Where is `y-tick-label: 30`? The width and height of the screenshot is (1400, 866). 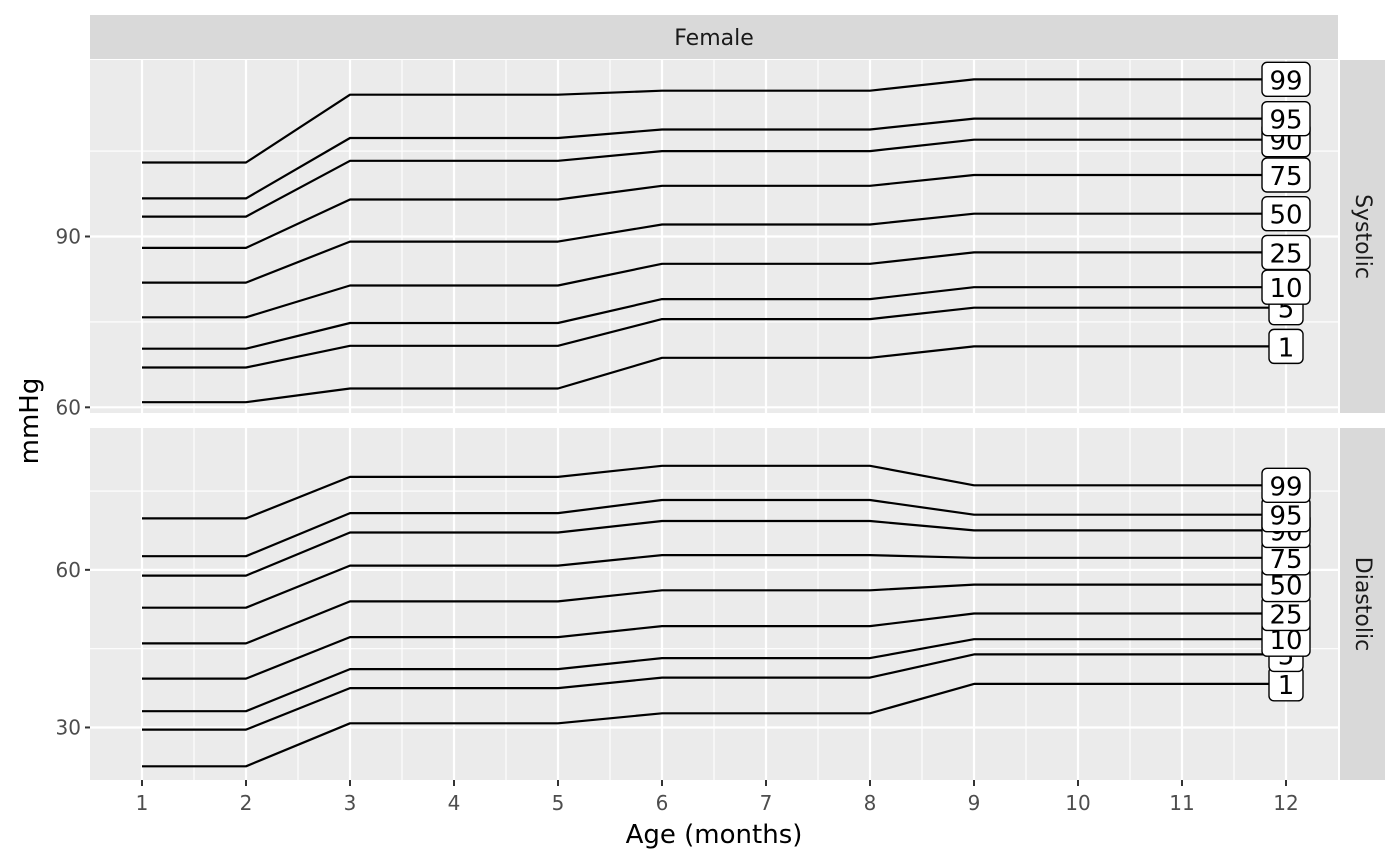
y-tick-label: 30 is located at coordinates (68, 727).